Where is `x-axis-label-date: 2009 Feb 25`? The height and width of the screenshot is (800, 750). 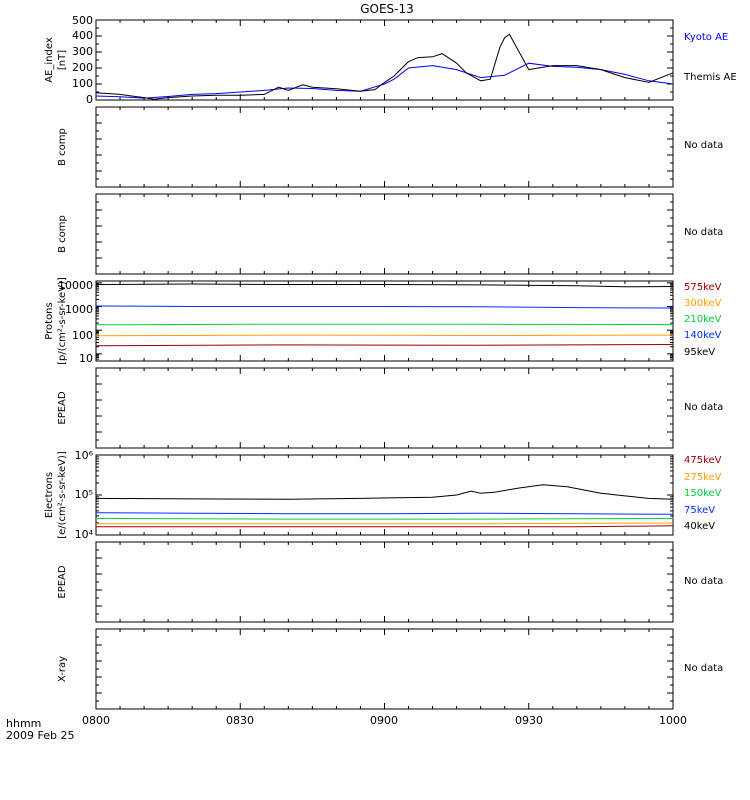 x-axis-label-date: 2009 Feb 25 is located at coordinates (40, 735).